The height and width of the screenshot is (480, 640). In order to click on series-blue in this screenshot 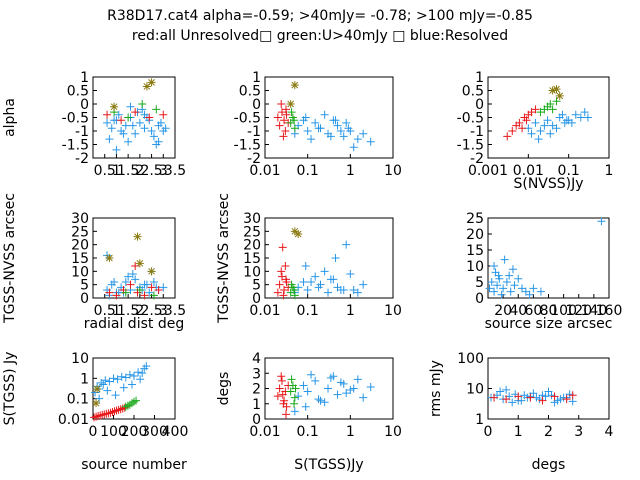, I will do `click(136, 128)`.